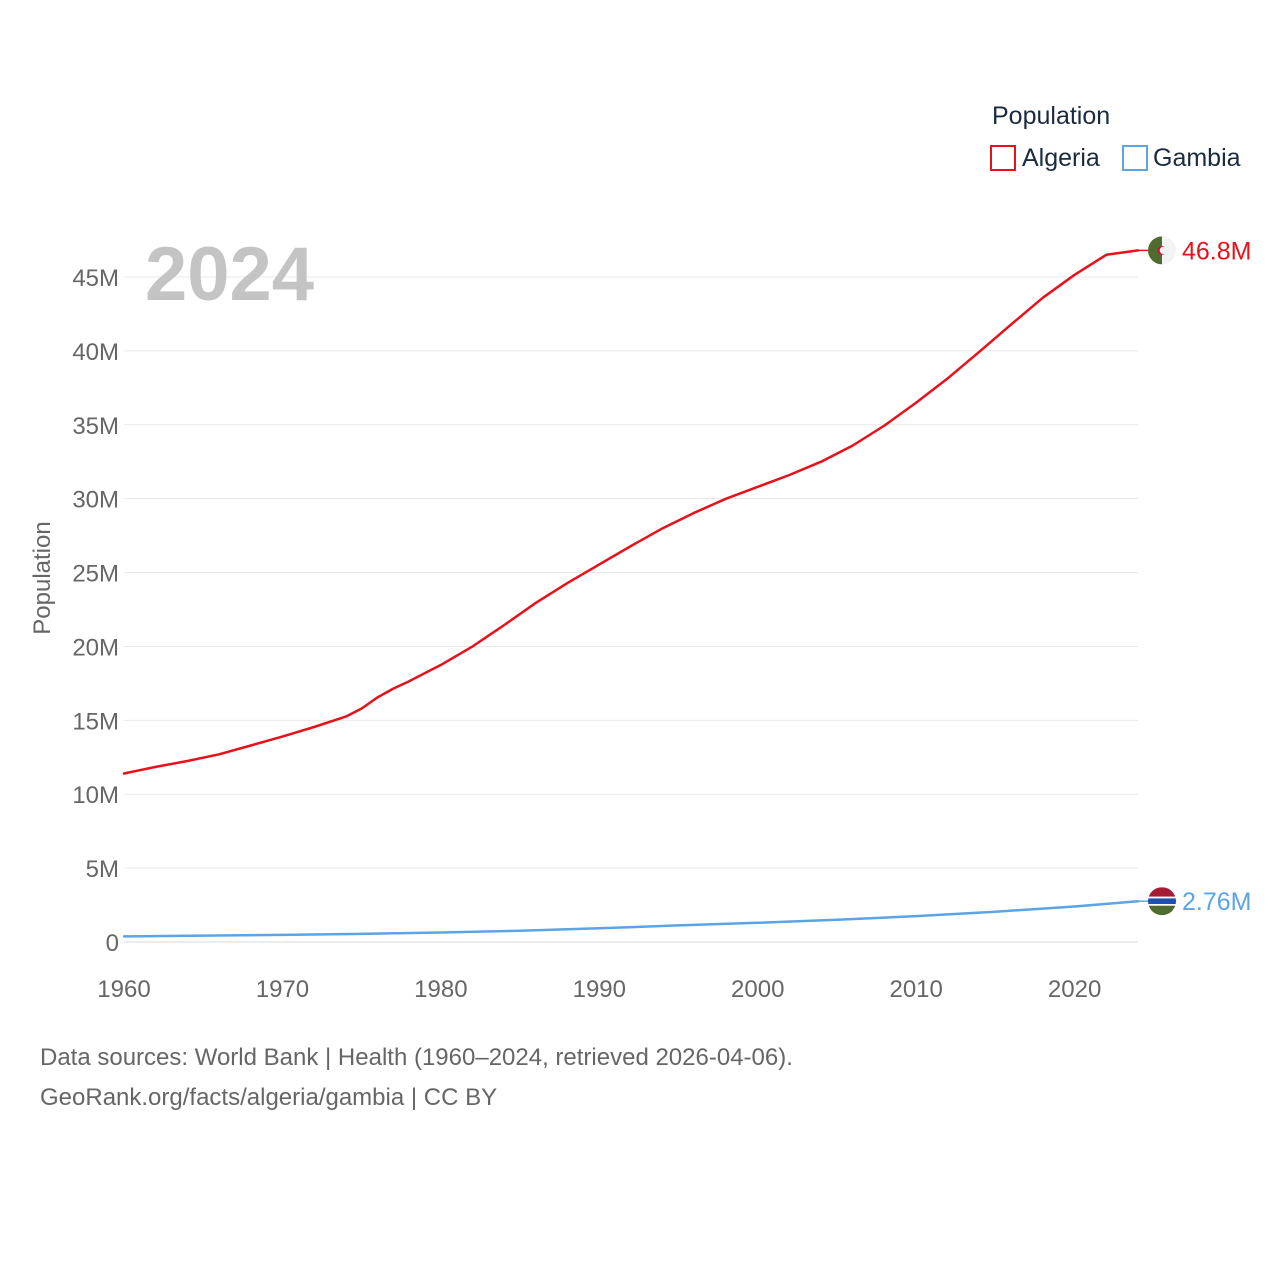  Describe the element at coordinates (1197, 158) in the screenshot. I see `legend-label-gambia: Gambia` at that location.